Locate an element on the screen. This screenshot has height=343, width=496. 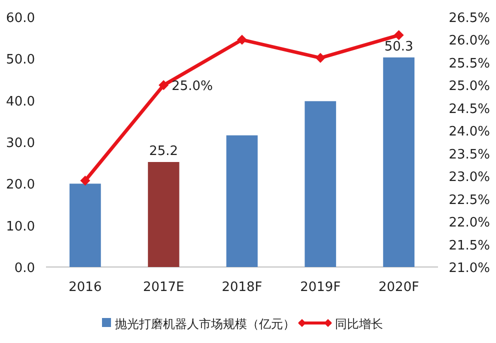
data-label: 25.2 is located at coordinates (163, 151).